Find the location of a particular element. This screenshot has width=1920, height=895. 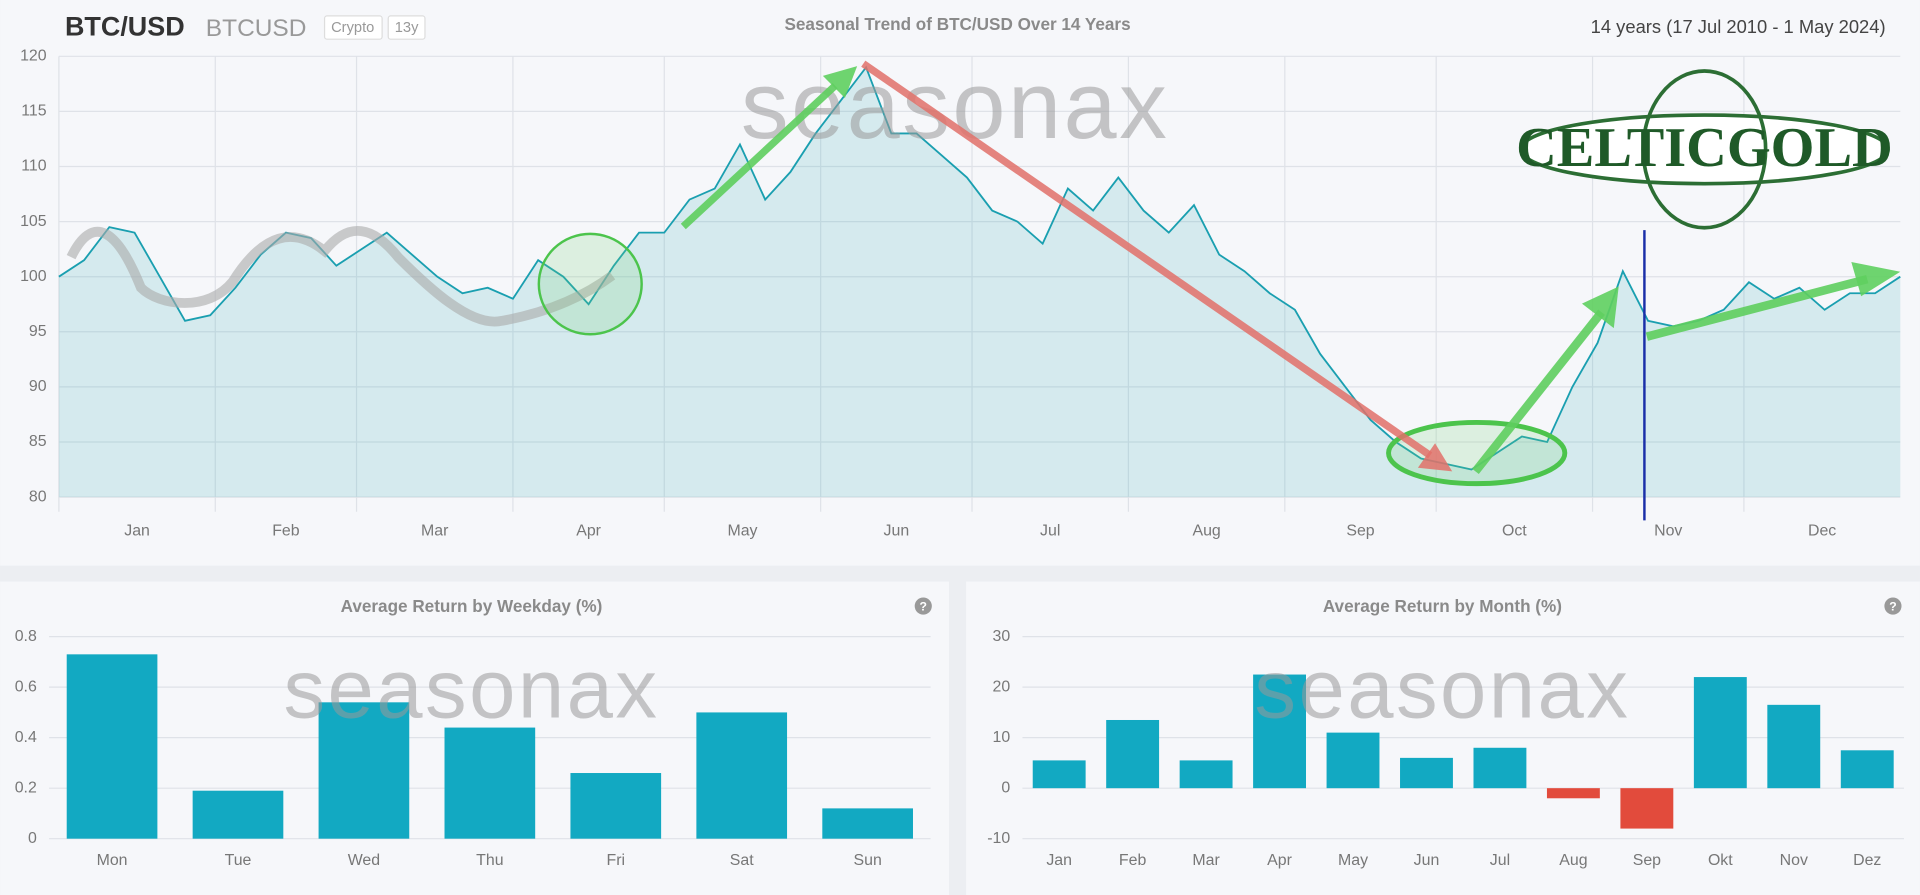

y-tick-label: 120 is located at coordinates (33, 56).